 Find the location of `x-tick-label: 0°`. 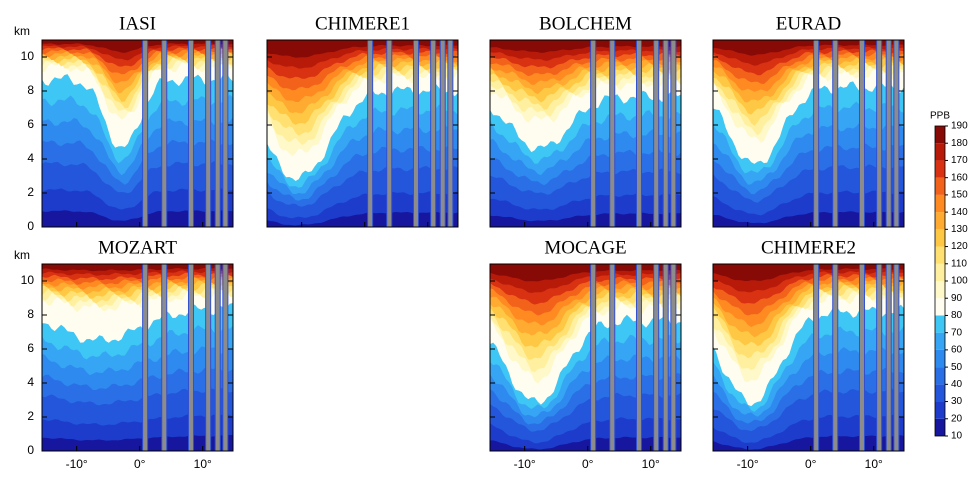

x-tick-label: 0° is located at coordinates (811, 464).